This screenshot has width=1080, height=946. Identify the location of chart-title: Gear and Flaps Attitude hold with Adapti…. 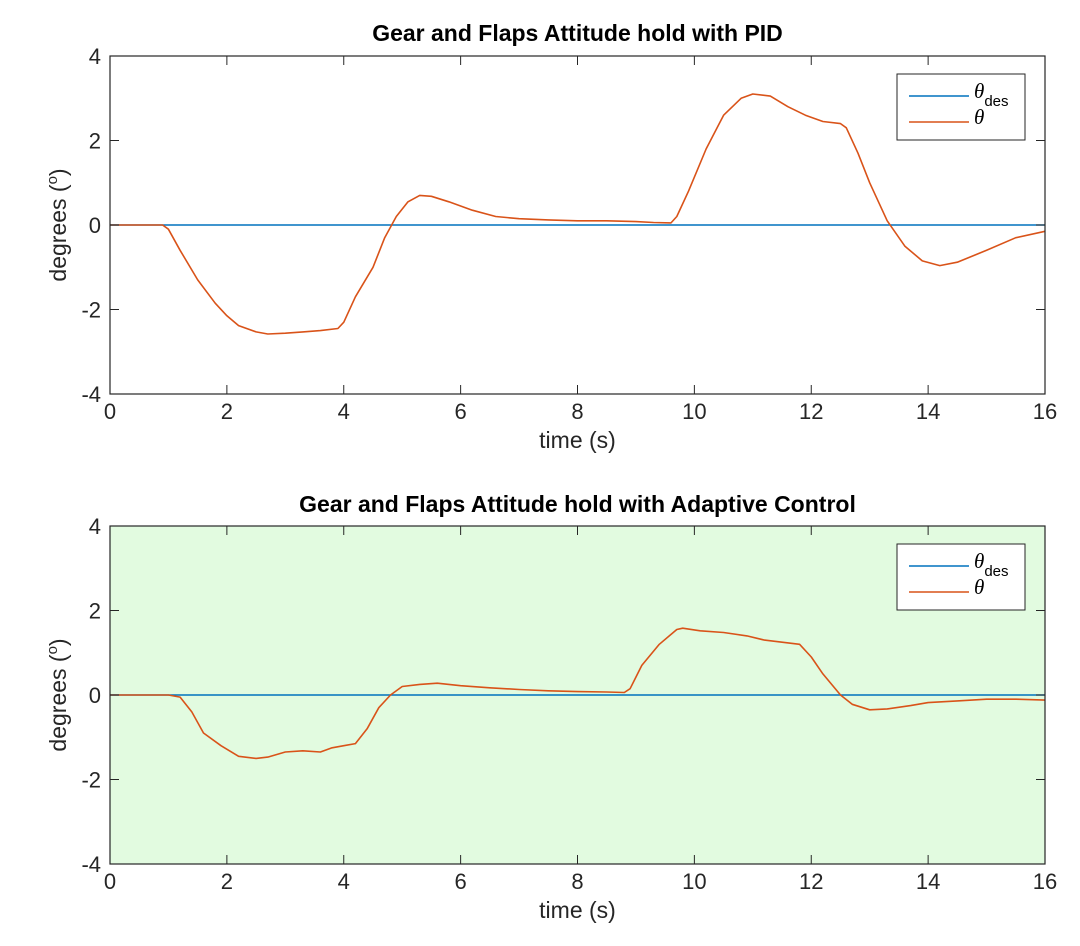
(577, 504).